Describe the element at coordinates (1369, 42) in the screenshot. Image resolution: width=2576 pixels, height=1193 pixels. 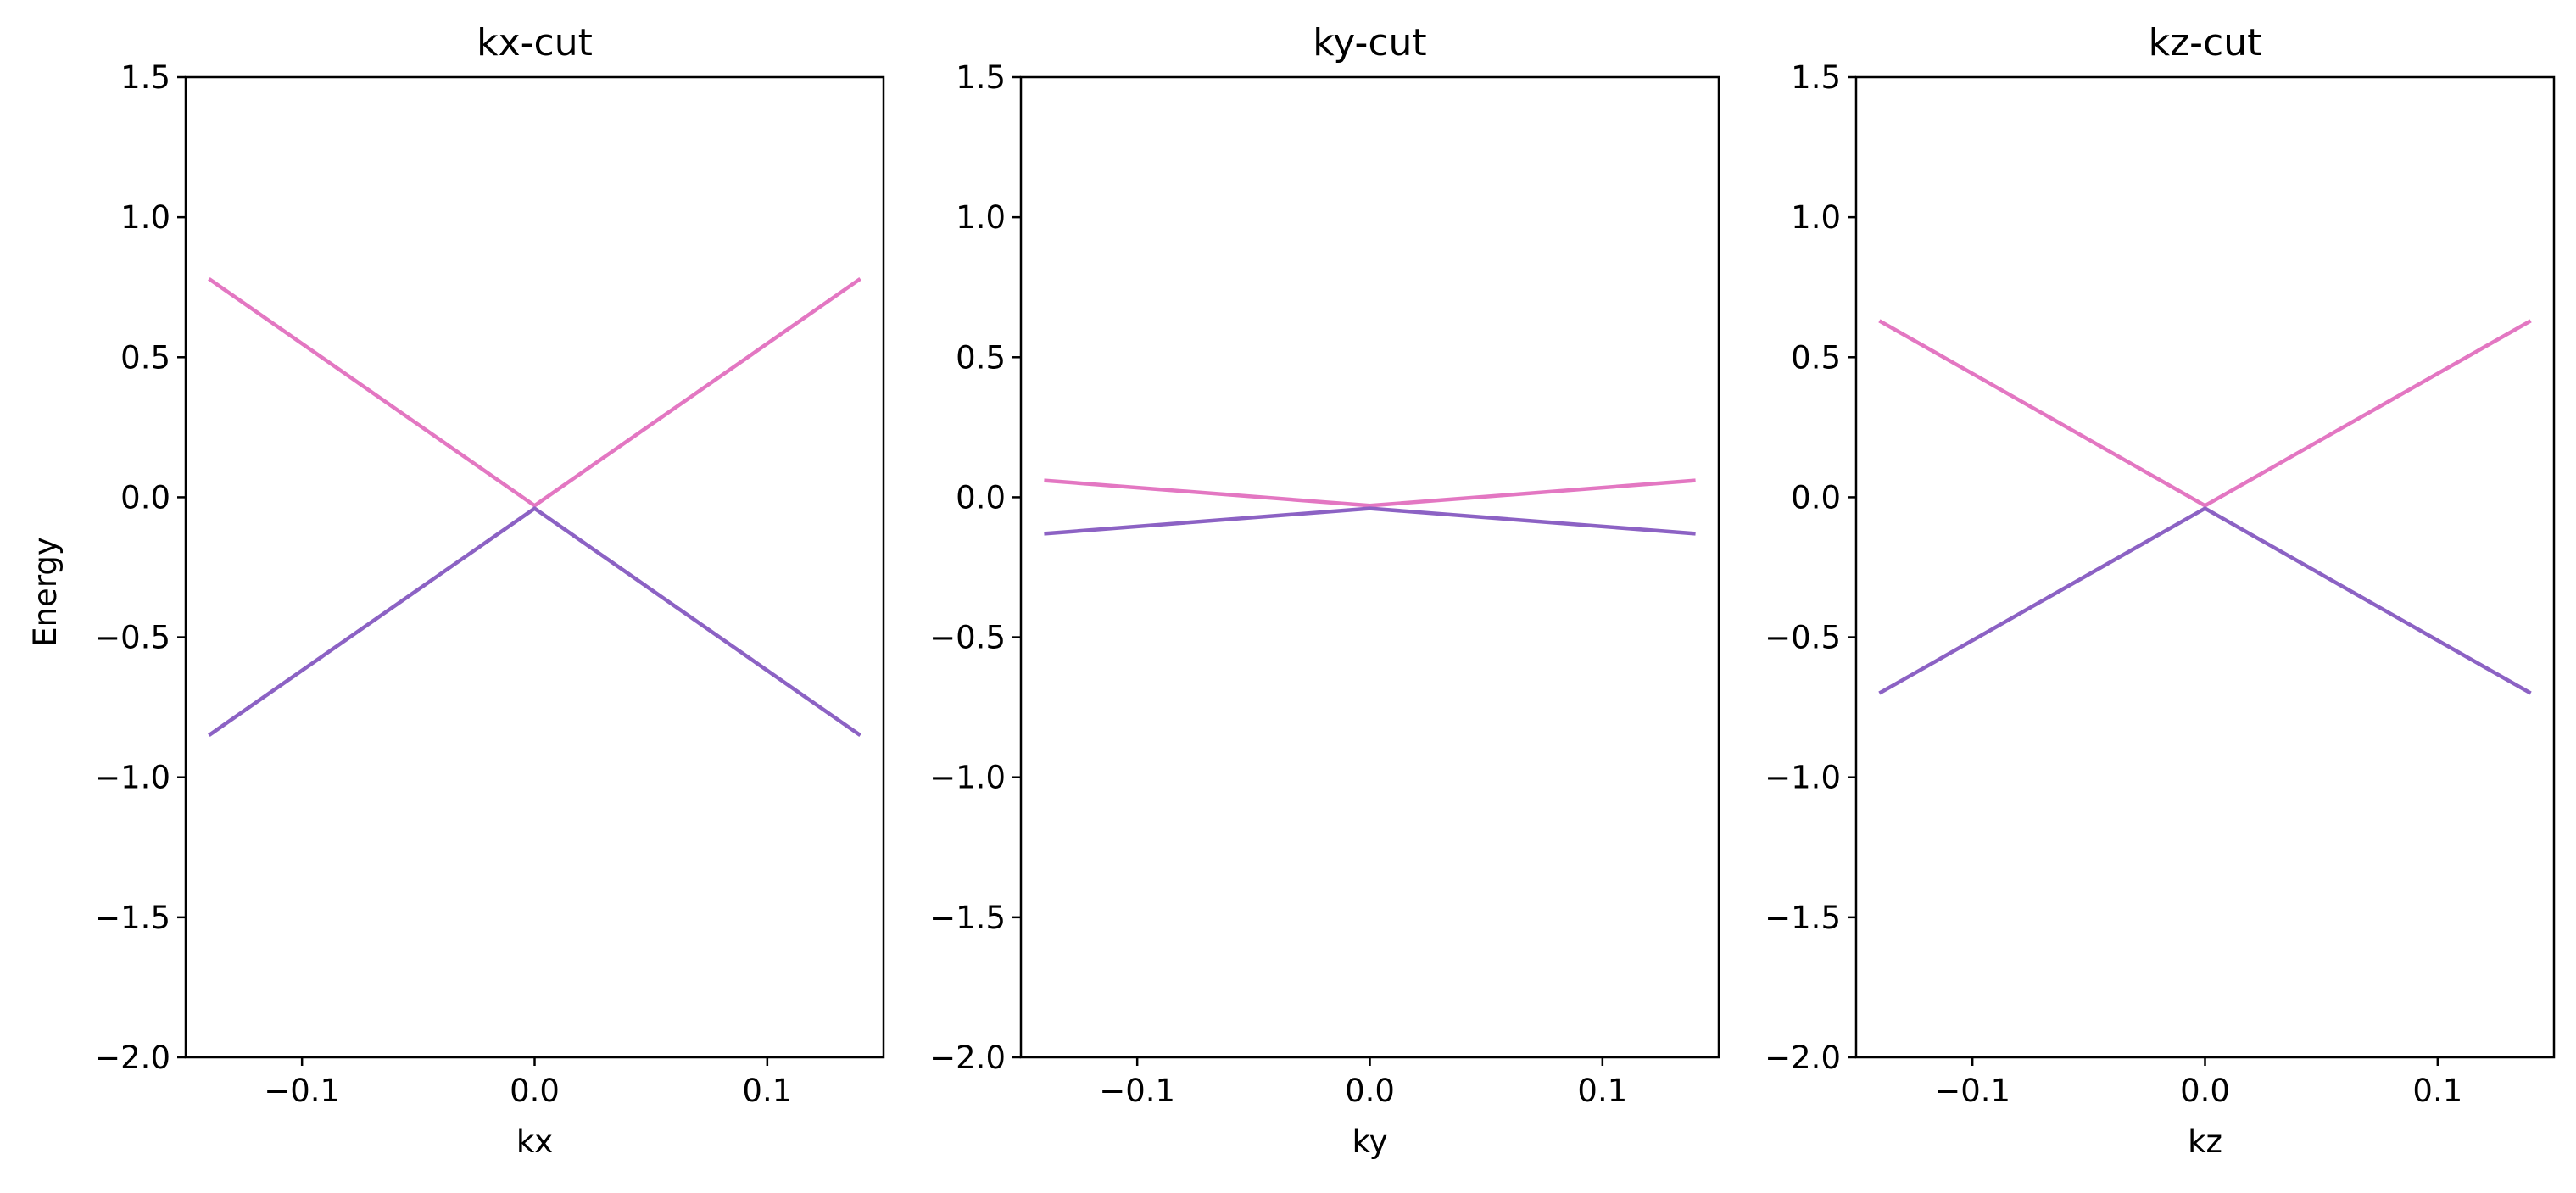
I see `panel-title: ky-cut` at that location.